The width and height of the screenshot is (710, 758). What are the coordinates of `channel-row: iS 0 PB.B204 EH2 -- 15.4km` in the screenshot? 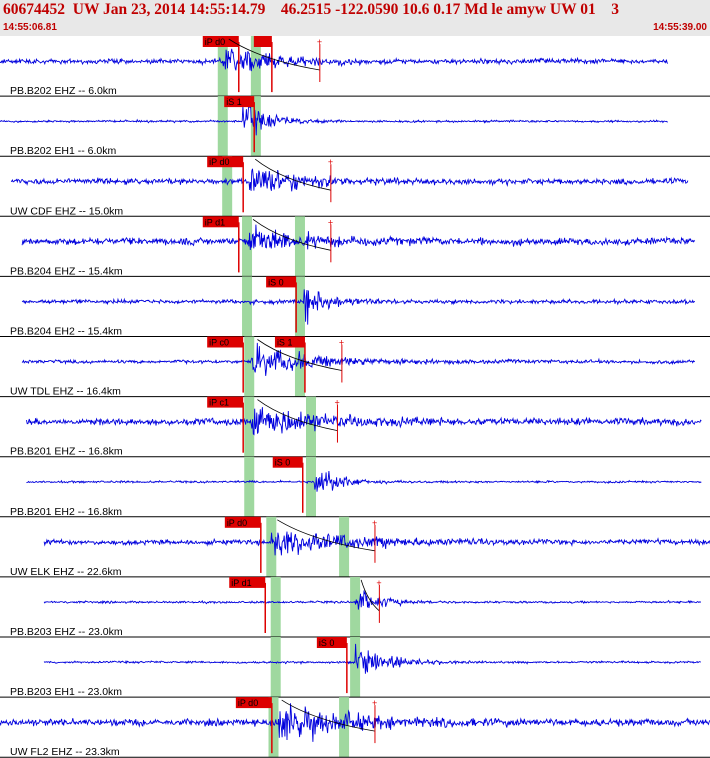 It's located at (355, 307).